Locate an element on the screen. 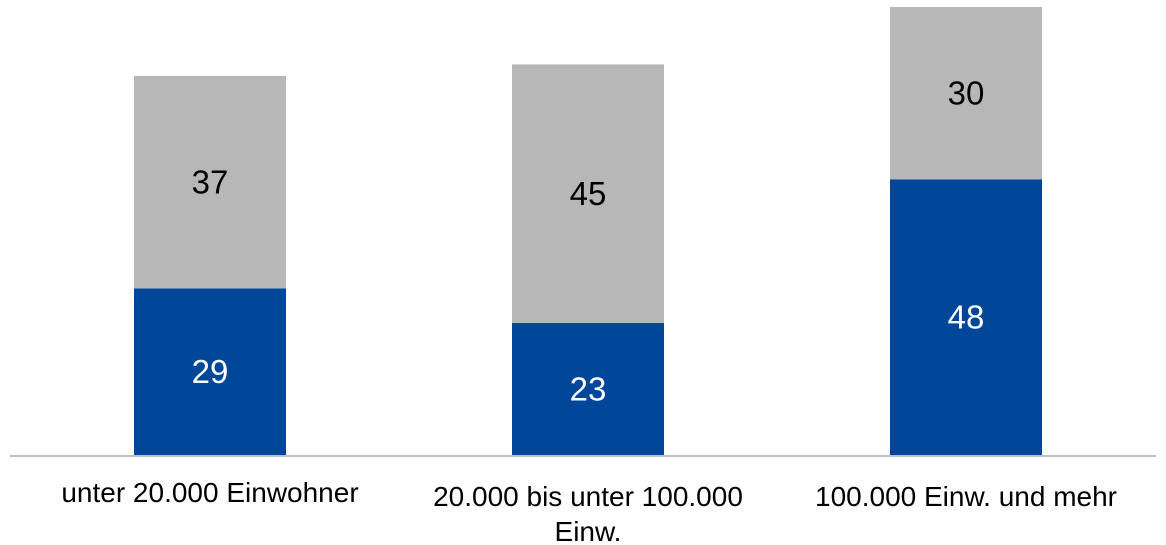 Image resolution: width=1166 pixels, height=545 pixels. category-label-line: 100.000 Einw. und mehr is located at coordinates (966, 496).